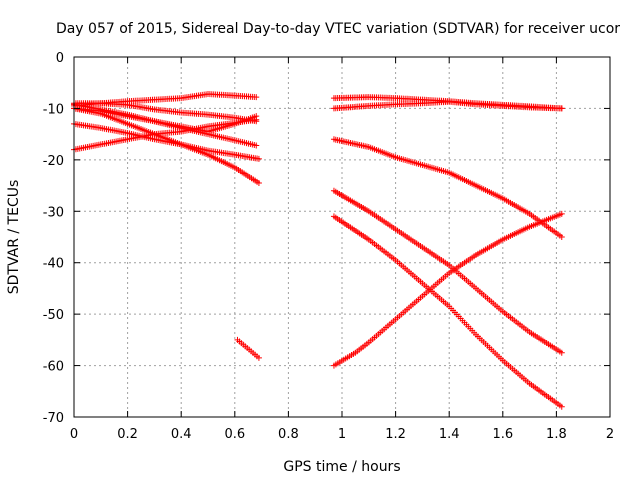 This screenshot has width=640, height=480. Describe the element at coordinates (53, 418) in the screenshot. I see `y-tick-label: -70` at that location.